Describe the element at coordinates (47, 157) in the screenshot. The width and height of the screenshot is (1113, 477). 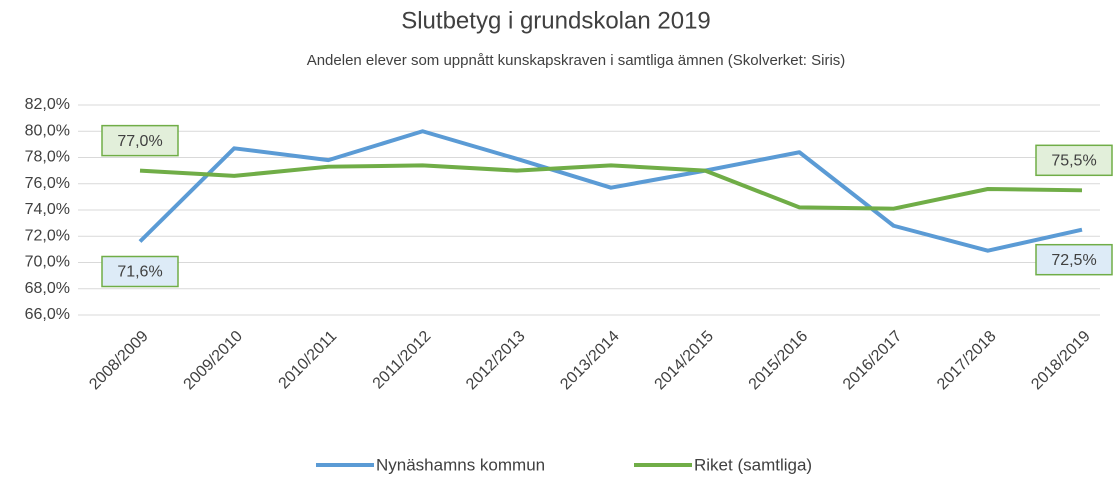
I see `y-tick-label: 78,0%` at that location.